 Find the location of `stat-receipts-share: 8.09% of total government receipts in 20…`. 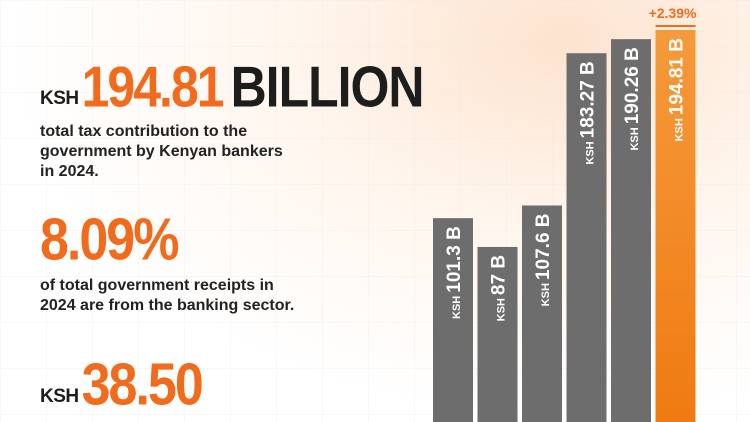

stat-receipts-share: 8.09% of total government receipts in 20… is located at coordinates (175, 261).